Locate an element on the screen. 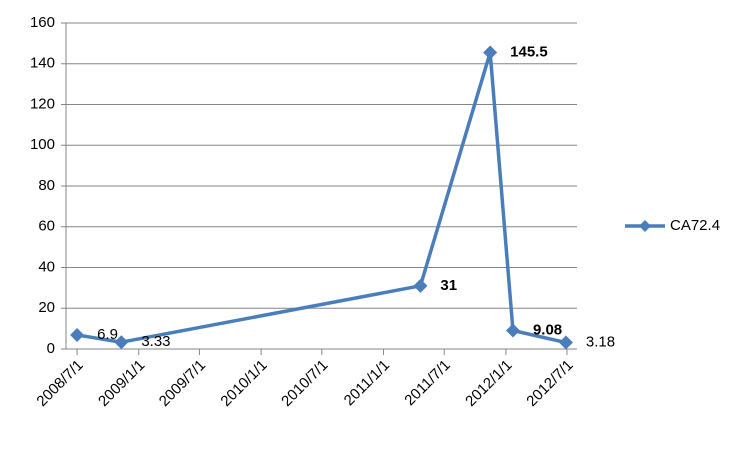 This screenshot has height=451, width=752. y-tick-label: 20 is located at coordinates (46, 307).